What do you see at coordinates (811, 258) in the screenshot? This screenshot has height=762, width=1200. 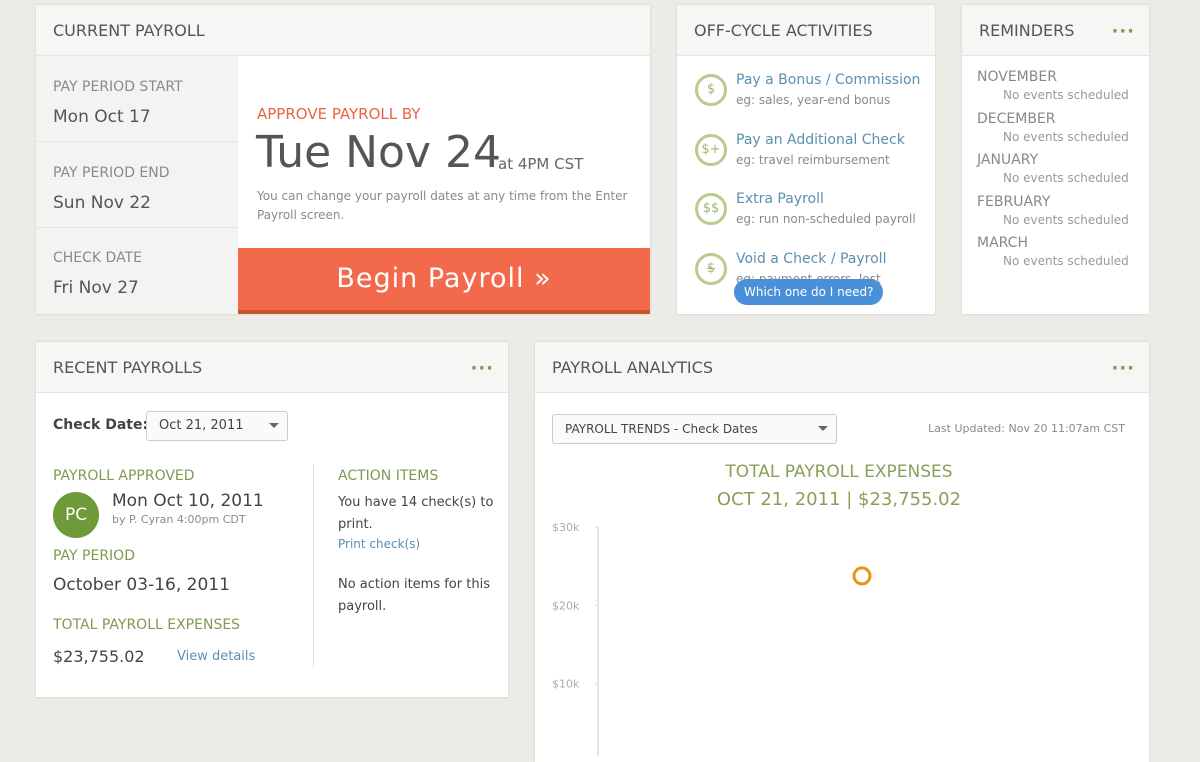 I see `activity-link: Void a Check / Payroll` at bounding box center [811, 258].